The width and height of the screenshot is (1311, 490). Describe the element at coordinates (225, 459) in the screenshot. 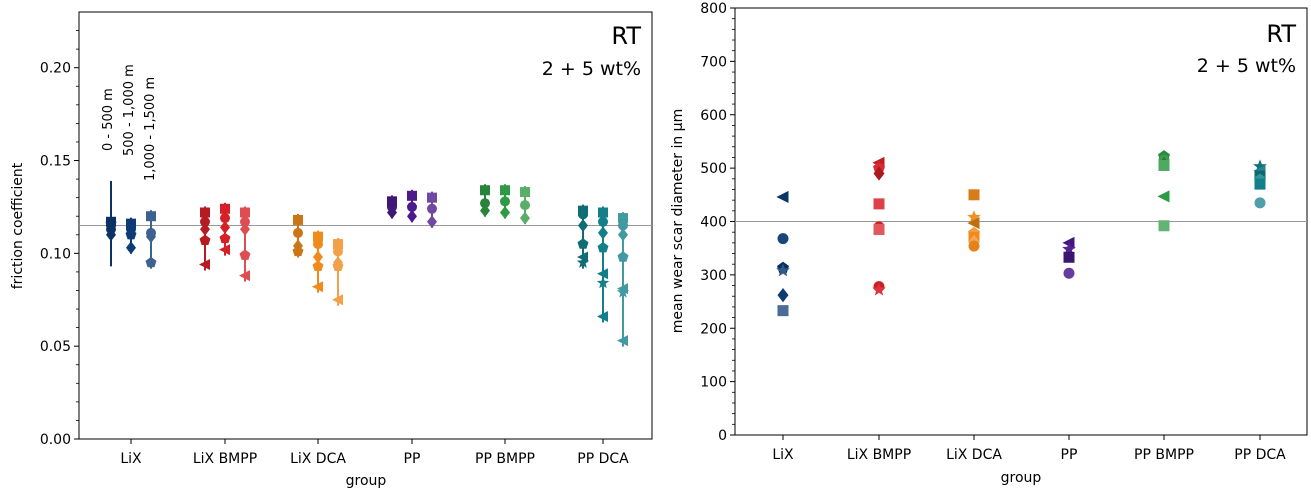

I see `left-x-tick-label: LiX BMPP` at that location.